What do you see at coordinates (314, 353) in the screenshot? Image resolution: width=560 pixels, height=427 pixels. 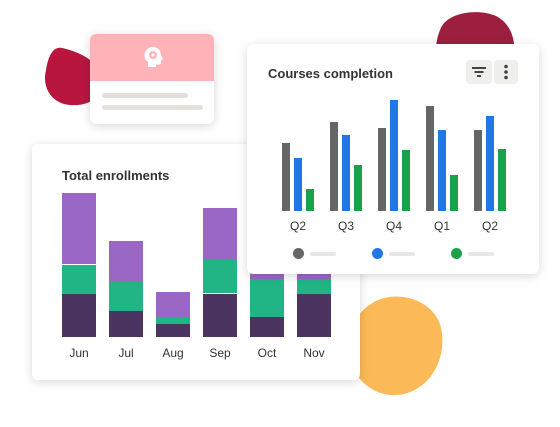 I see `x-tick-label: Nov` at bounding box center [314, 353].